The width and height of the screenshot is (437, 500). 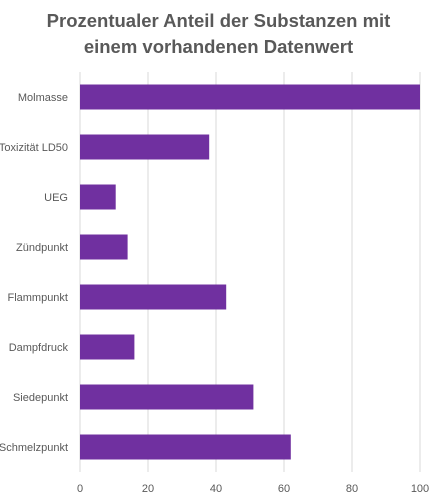 What do you see at coordinates (40, 398) in the screenshot?
I see `category-label: Siedepunkt` at bounding box center [40, 398].